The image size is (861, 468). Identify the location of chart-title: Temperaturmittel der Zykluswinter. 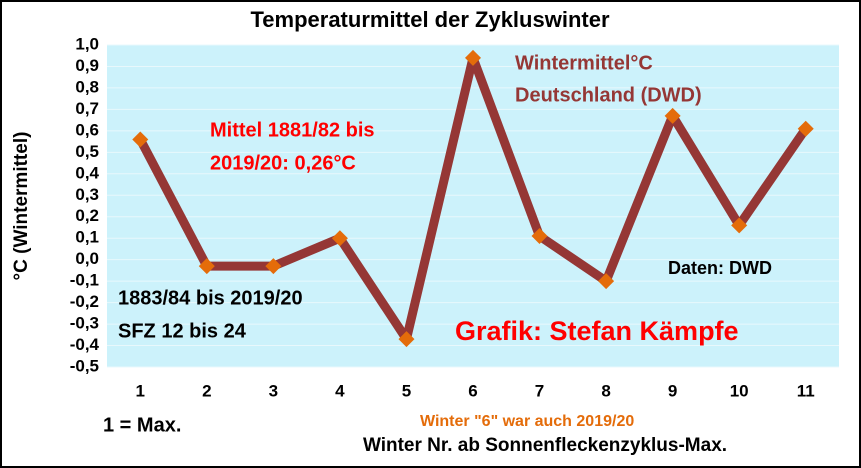
(429, 19).